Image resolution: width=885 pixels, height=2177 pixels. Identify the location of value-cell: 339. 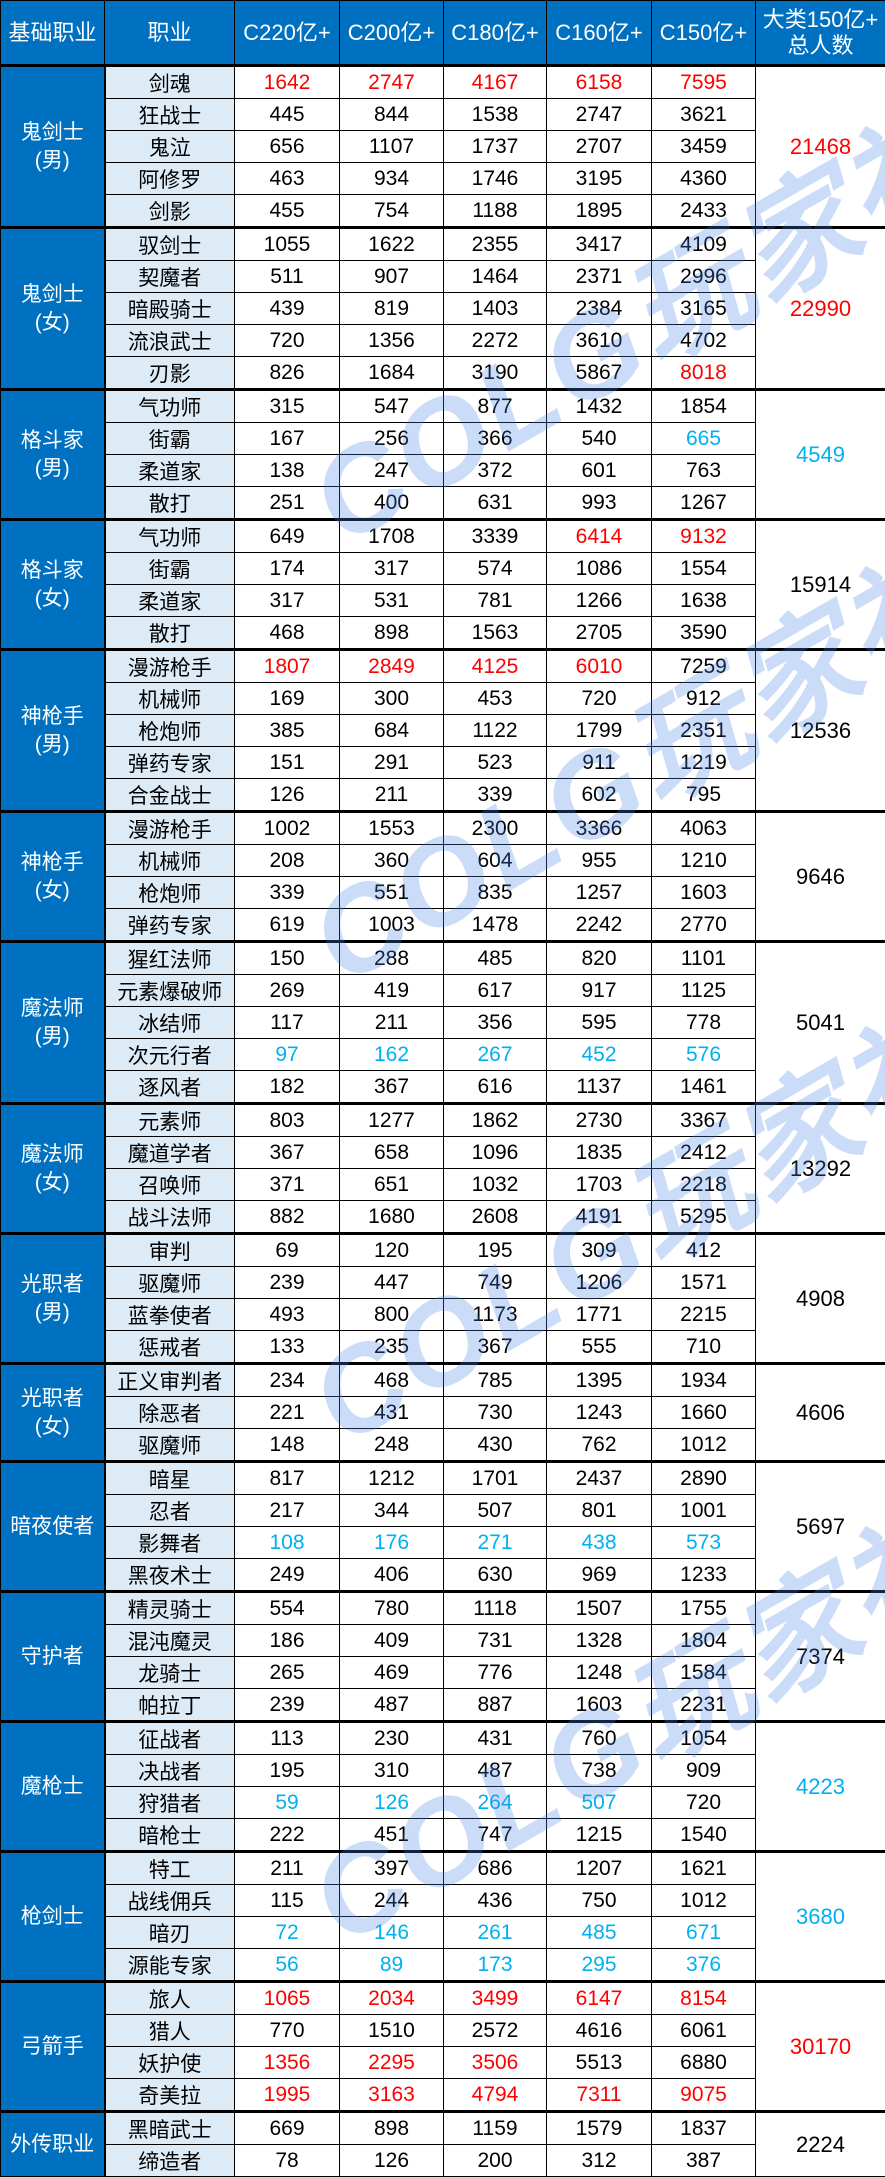
(495, 795).